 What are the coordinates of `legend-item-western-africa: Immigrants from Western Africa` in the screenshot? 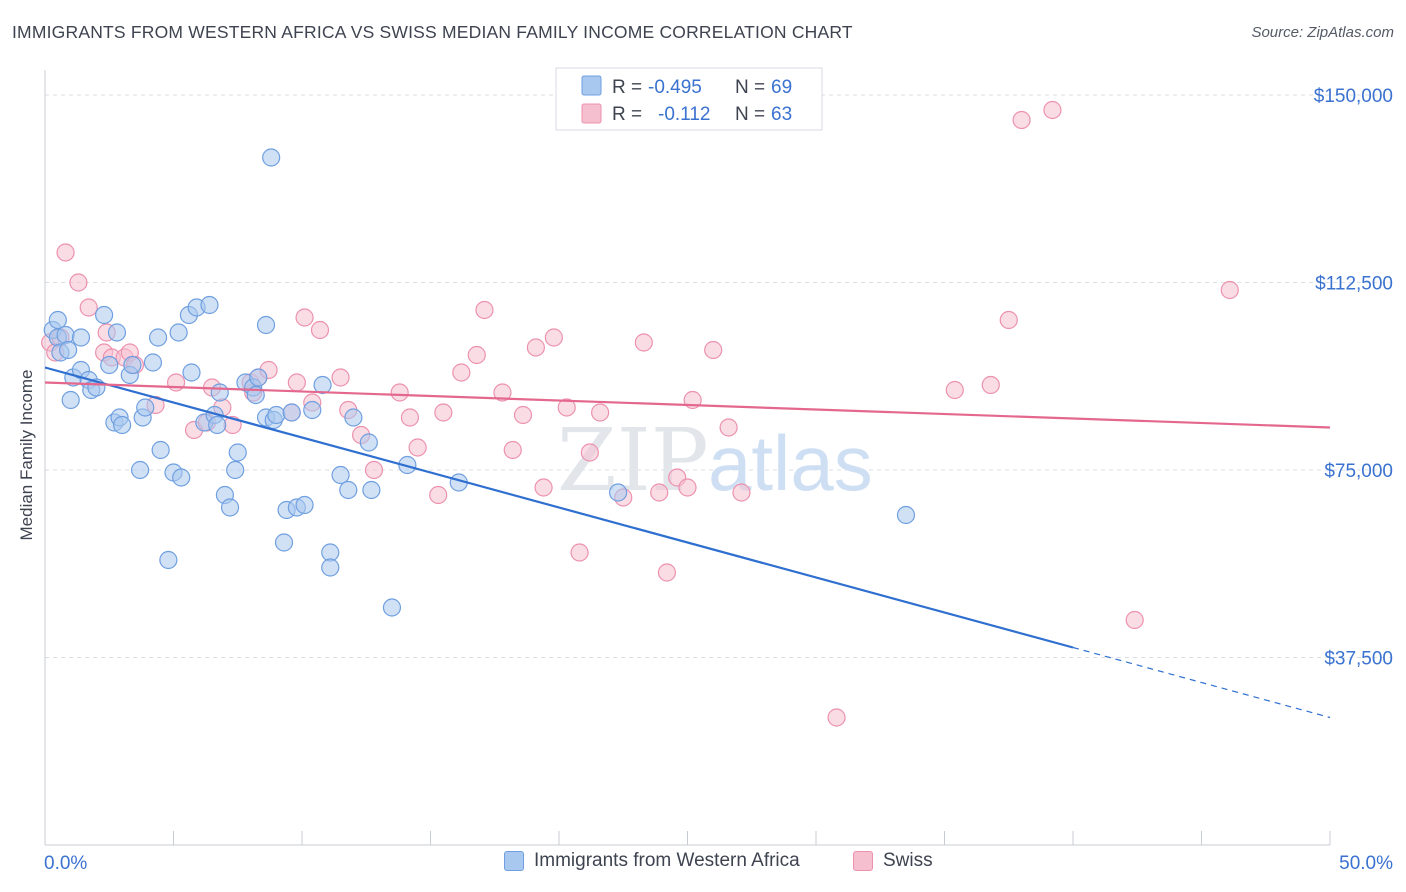 It's located at (652, 861).